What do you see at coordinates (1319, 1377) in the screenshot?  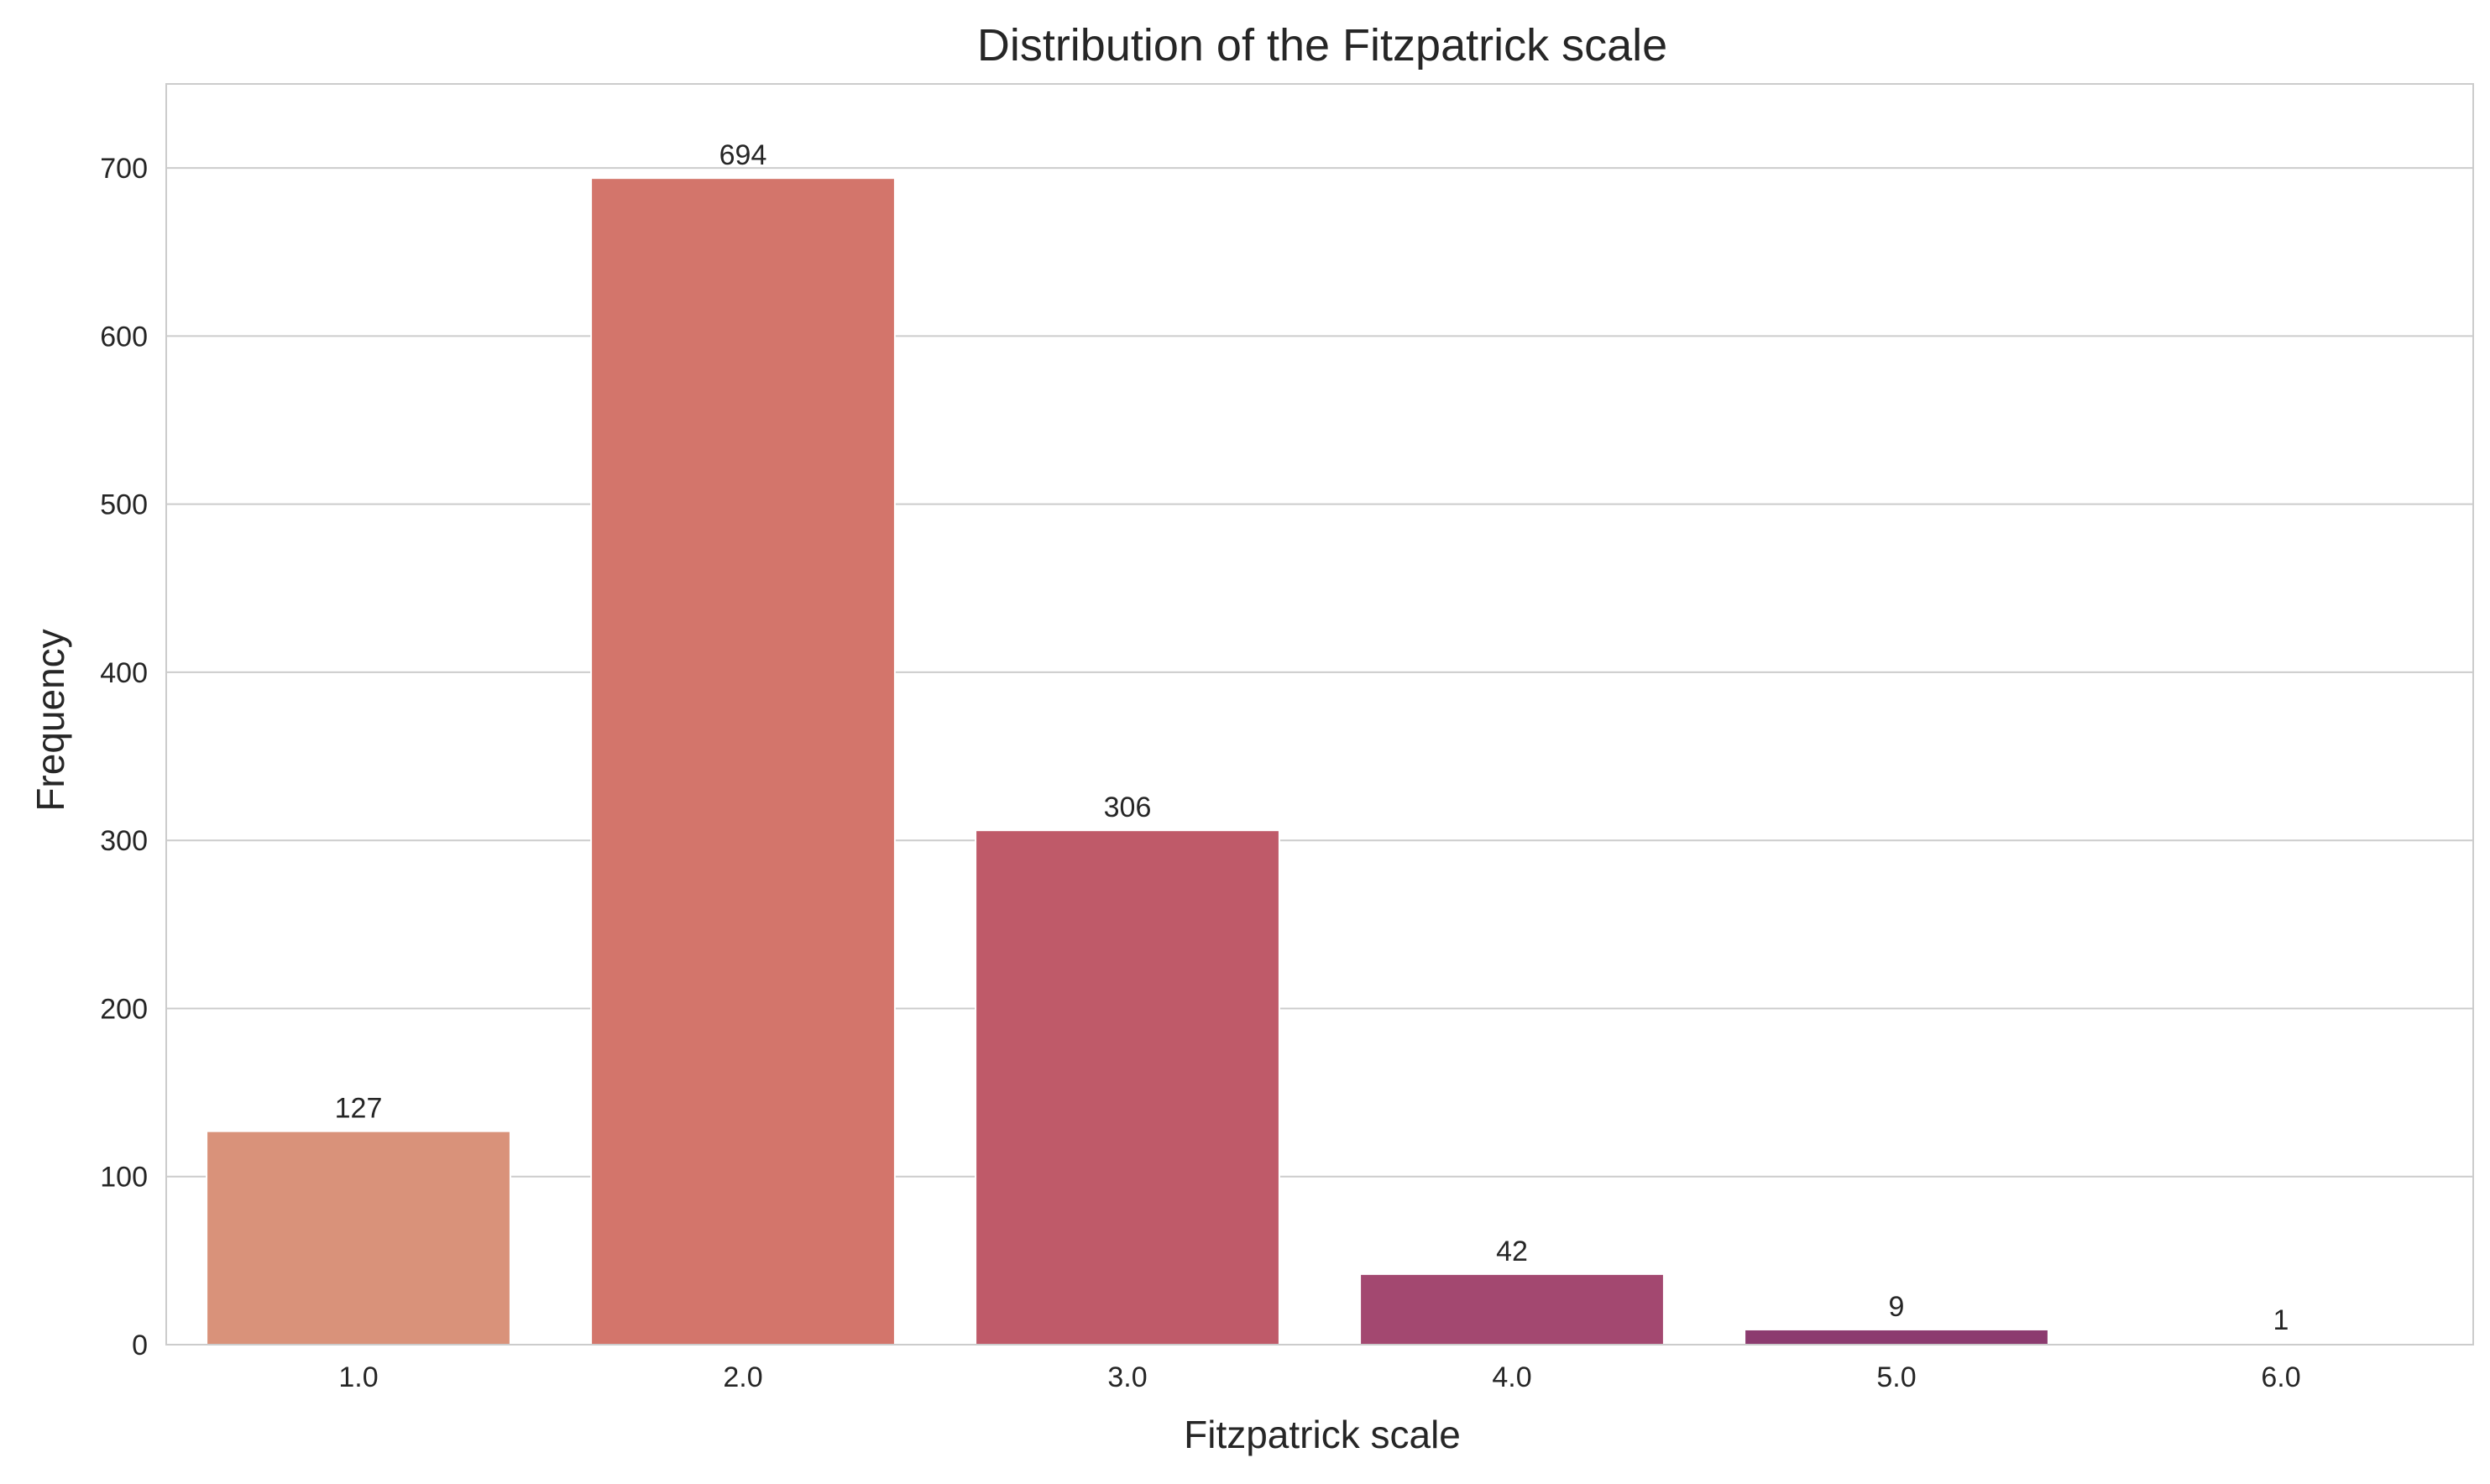 I see `x-axis-ticks: 1.0 2.0 3.0 4.0 5.0 6.0` at bounding box center [1319, 1377].